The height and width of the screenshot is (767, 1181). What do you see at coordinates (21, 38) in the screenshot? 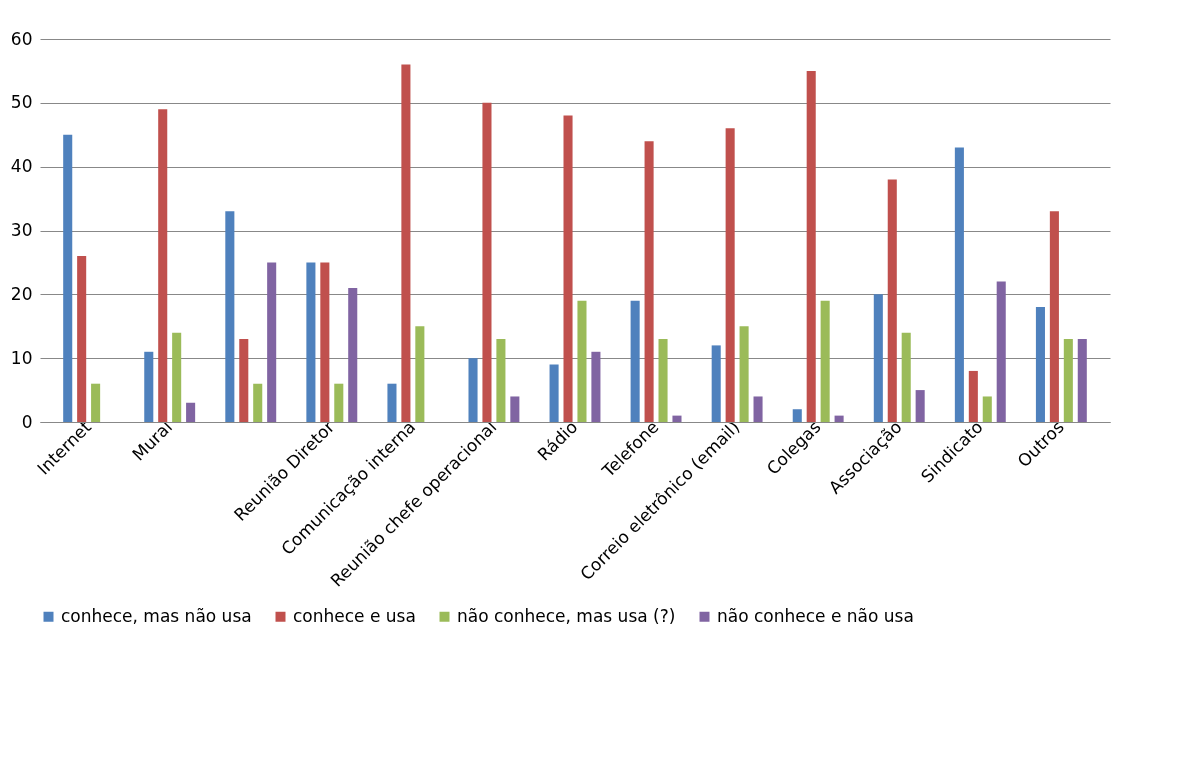
I see `y-tick-label: 60` at bounding box center [21, 38].